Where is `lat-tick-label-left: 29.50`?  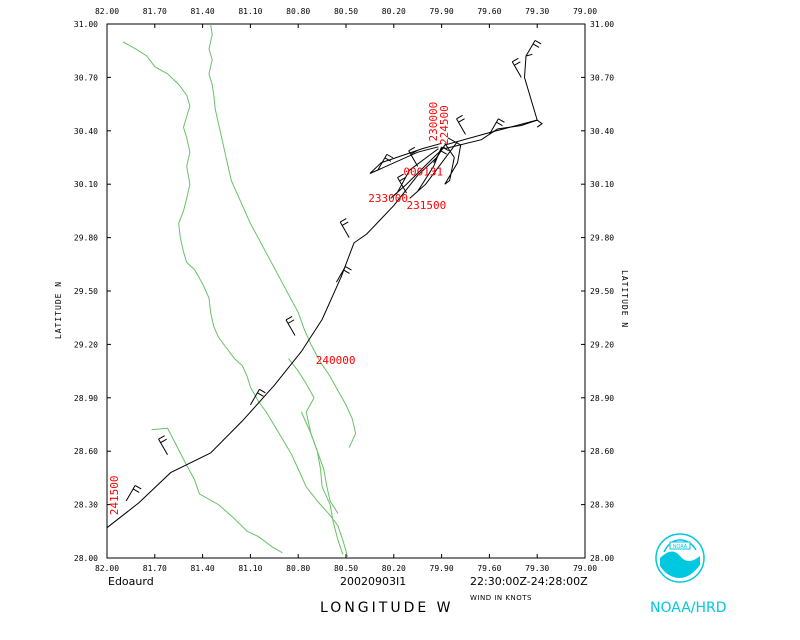
lat-tick-label-left: 29.50 is located at coordinates (86, 291).